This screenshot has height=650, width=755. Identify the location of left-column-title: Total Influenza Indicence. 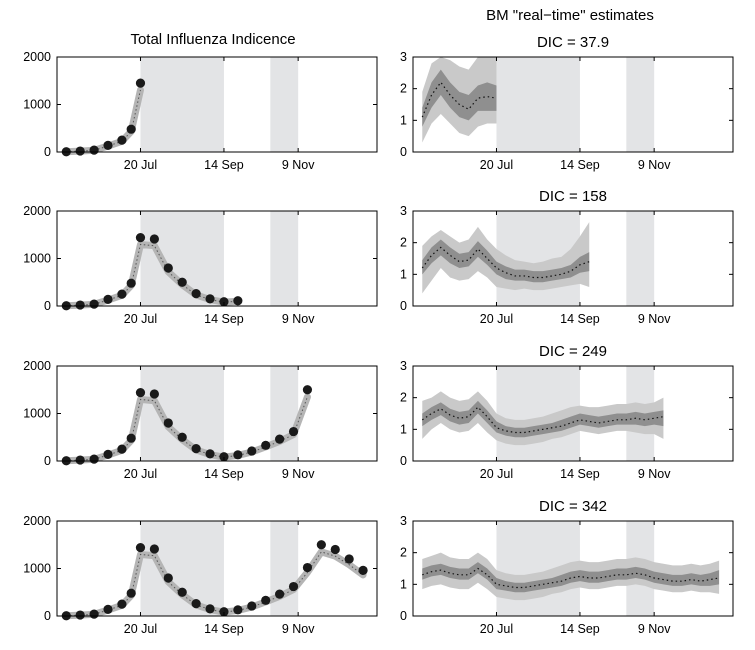
(212, 39).